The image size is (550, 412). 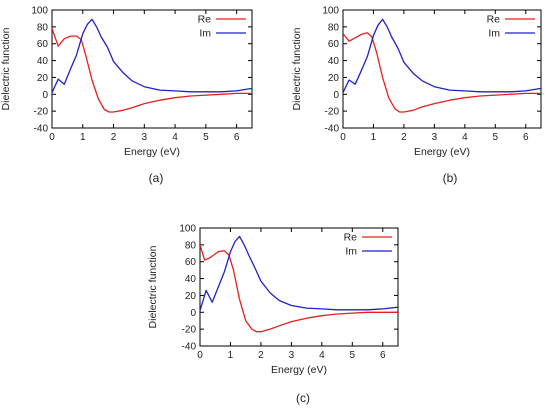 I want to click on panel-label: (c), so click(x=303, y=398).